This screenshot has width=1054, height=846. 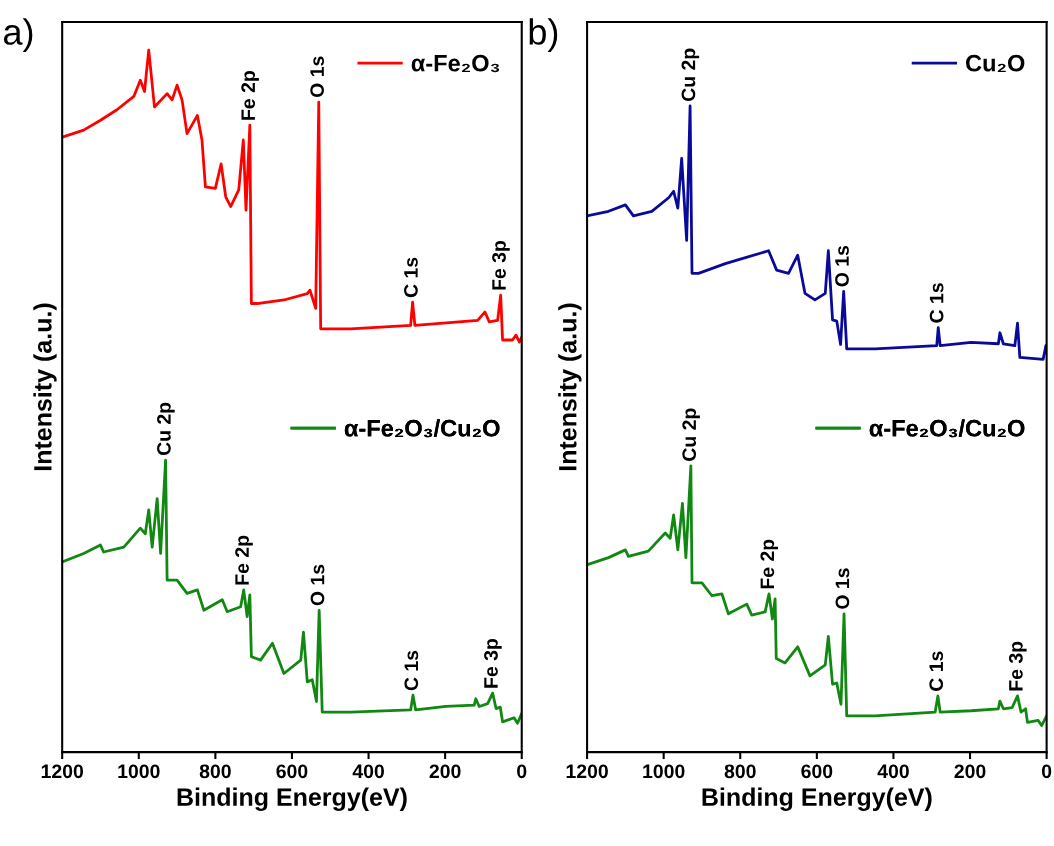 What do you see at coordinates (455, 63) in the screenshot?
I see `legend-label: α-Fe₂O₃` at bounding box center [455, 63].